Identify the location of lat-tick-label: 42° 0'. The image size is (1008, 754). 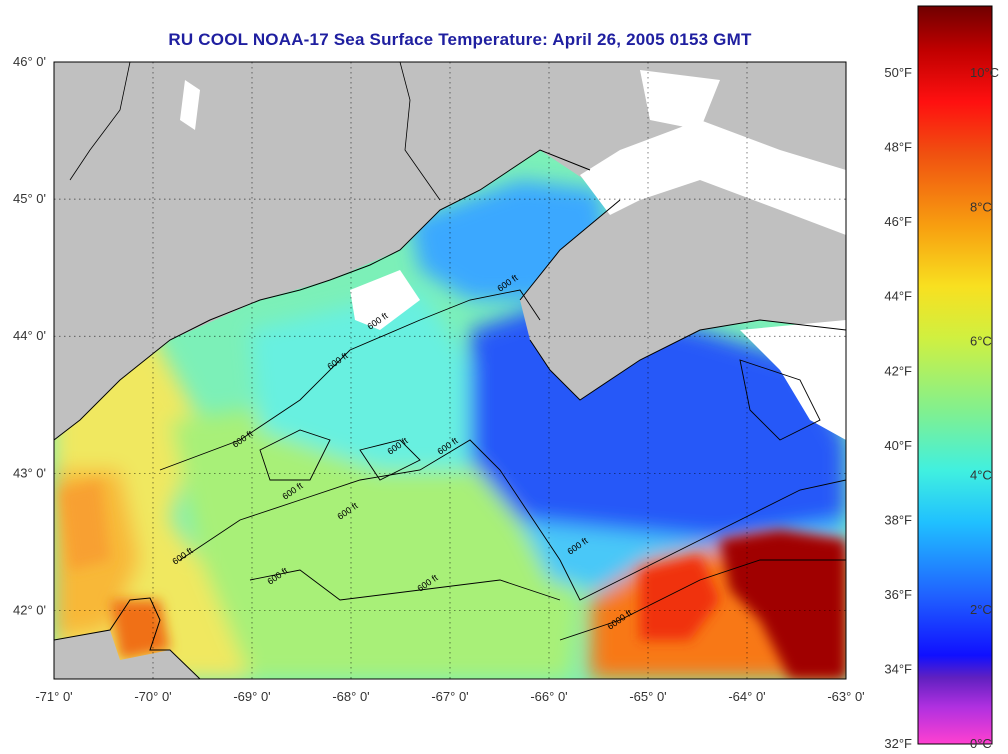
(29, 609).